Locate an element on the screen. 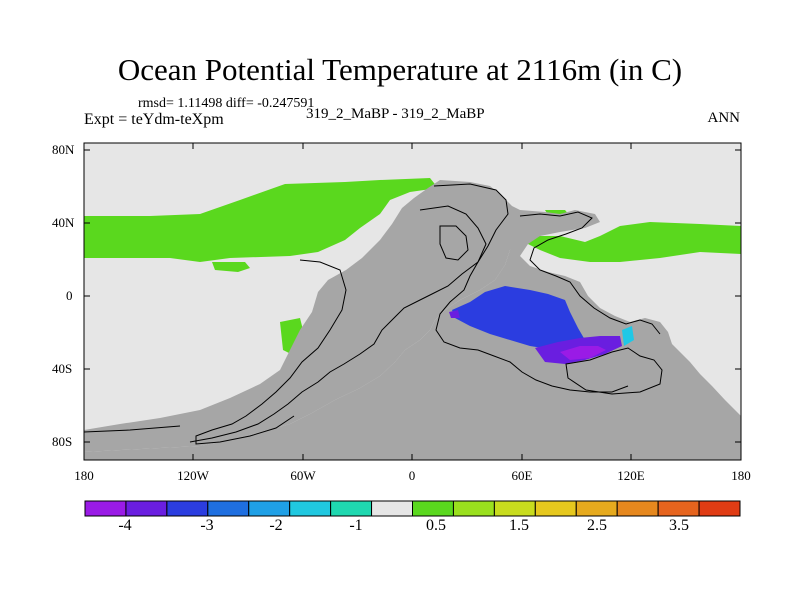 The height and width of the screenshot is (600, 800). green-anomaly-northwest is located at coordinates (231, 267).